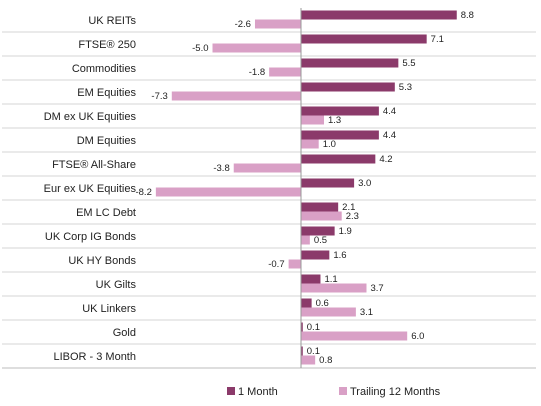 The image size is (541, 406). Describe the element at coordinates (328, 312) in the screenshot. I see `bar-trailing-12-months-uk-linkers` at that location.